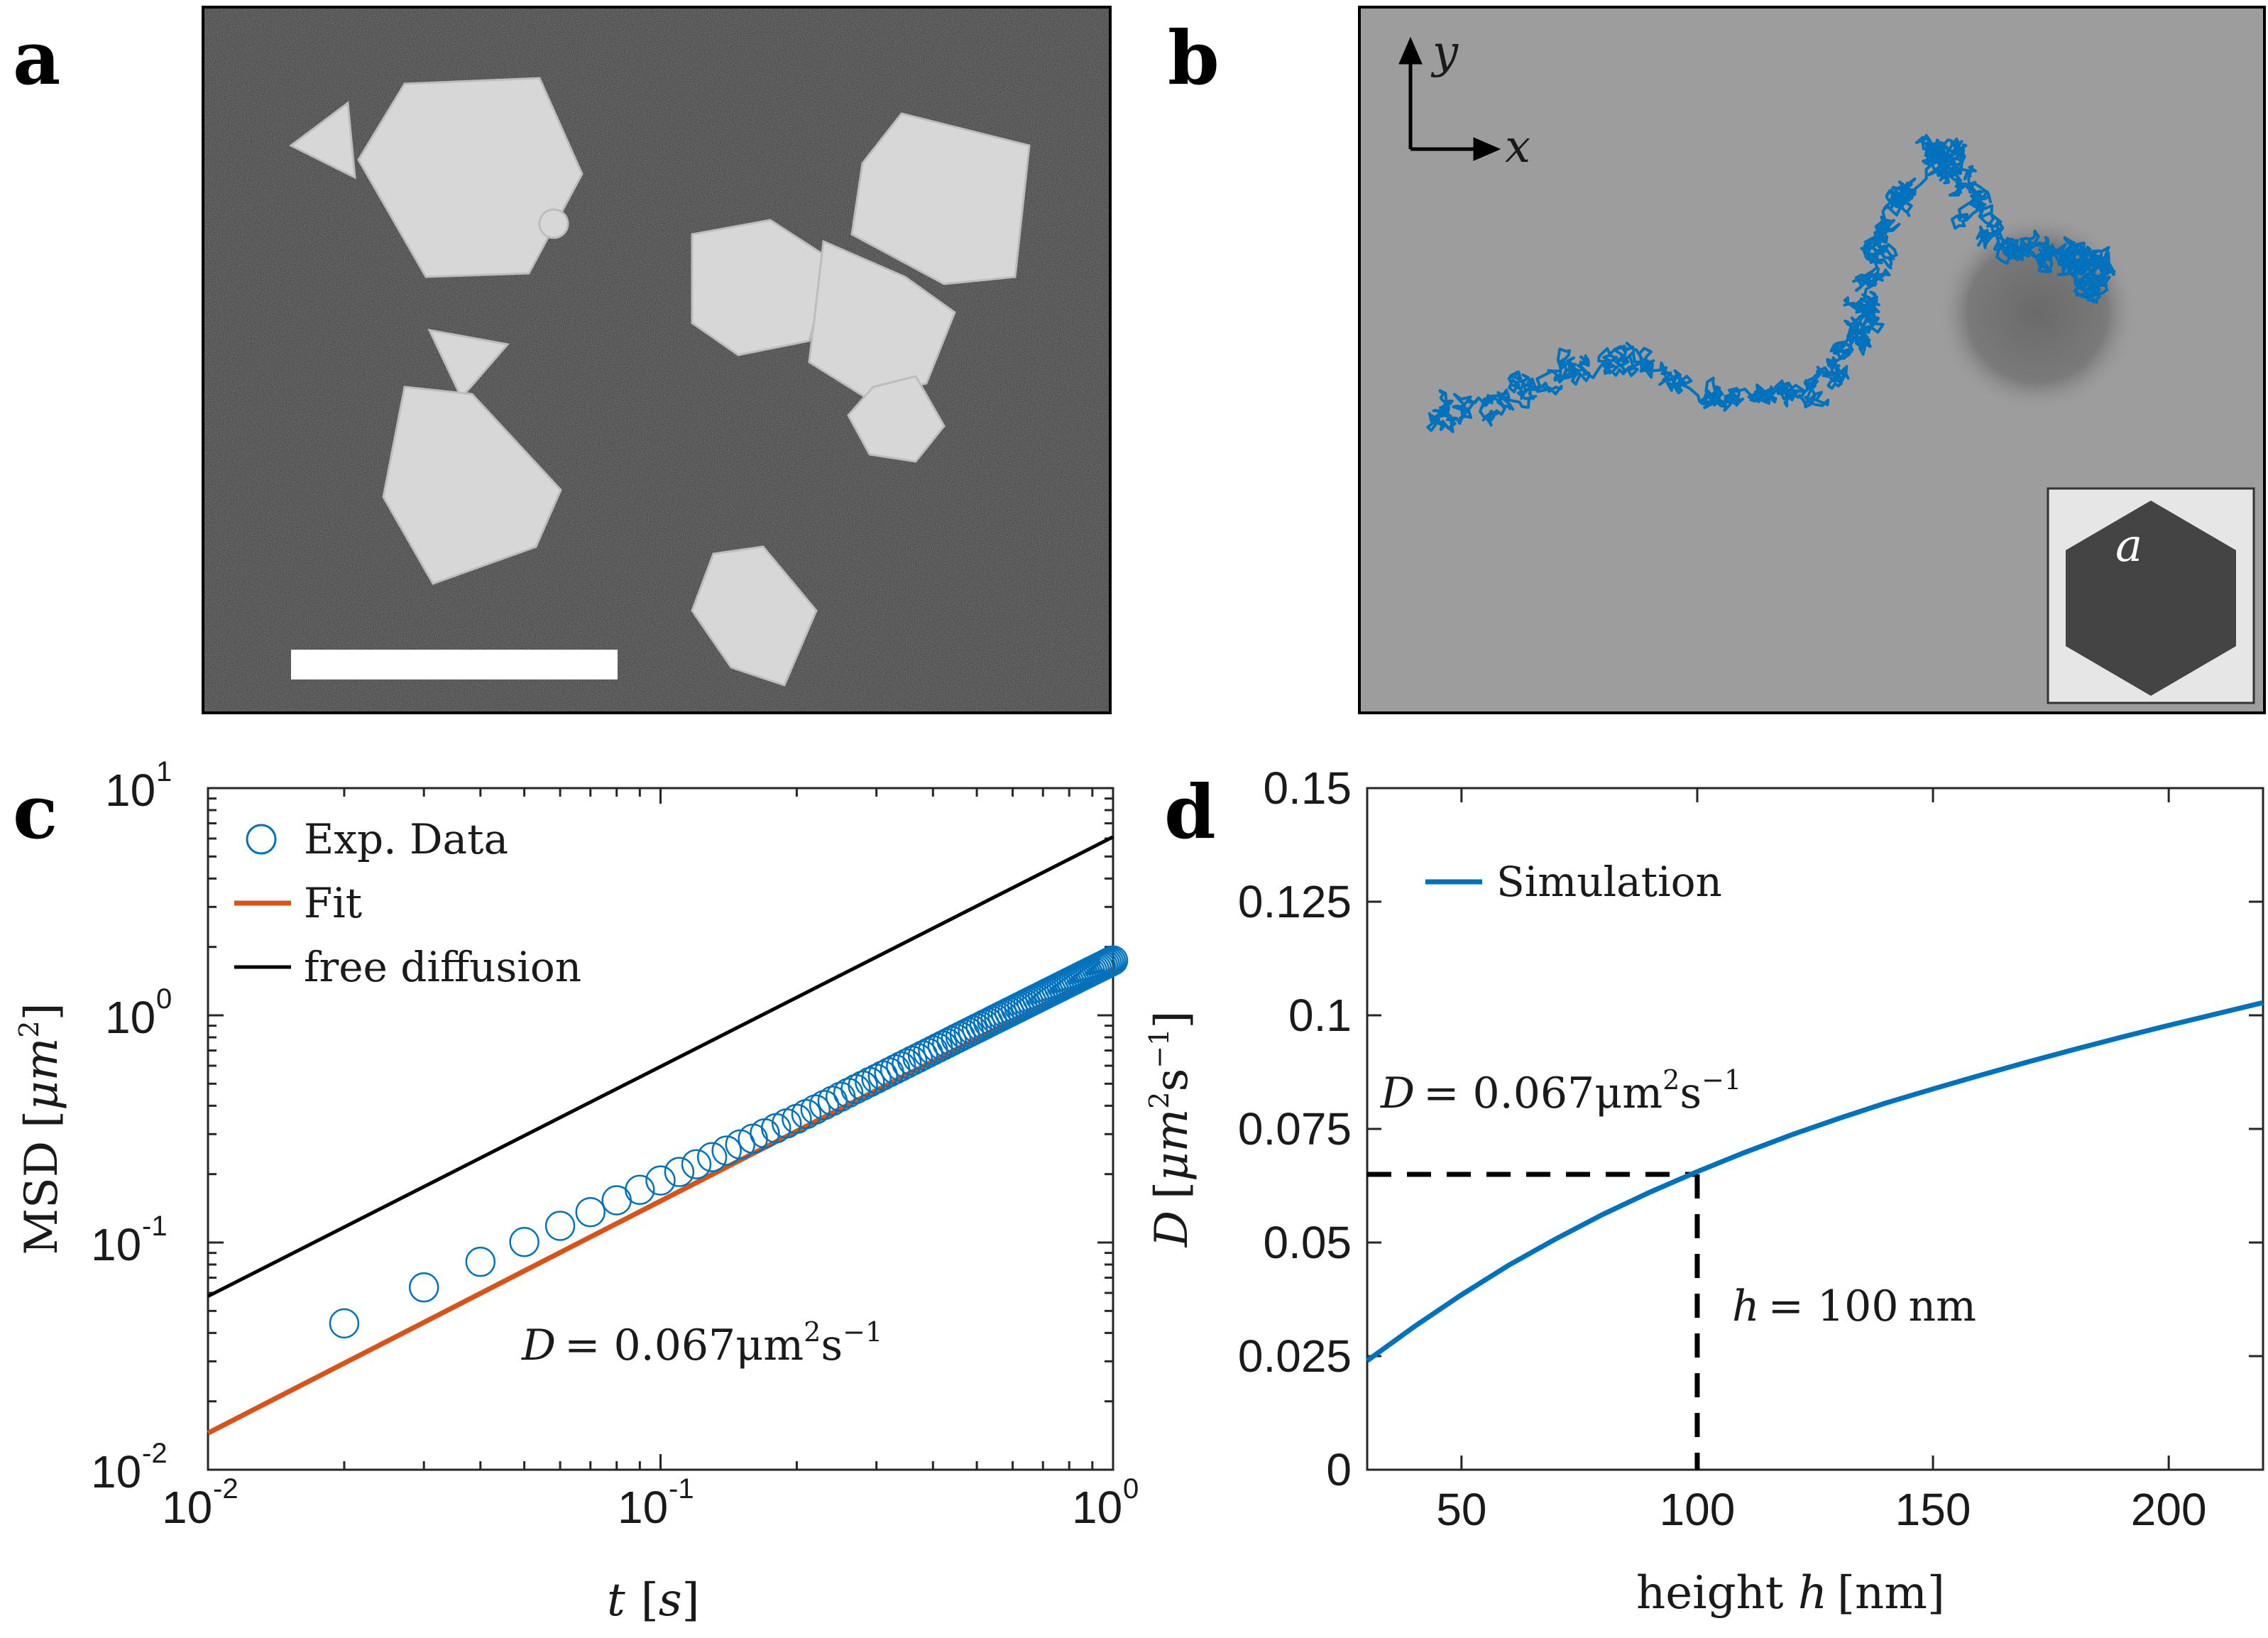  What do you see at coordinates (455, 665) in the screenshot?
I see `scale-bar` at bounding box center [455, 665].